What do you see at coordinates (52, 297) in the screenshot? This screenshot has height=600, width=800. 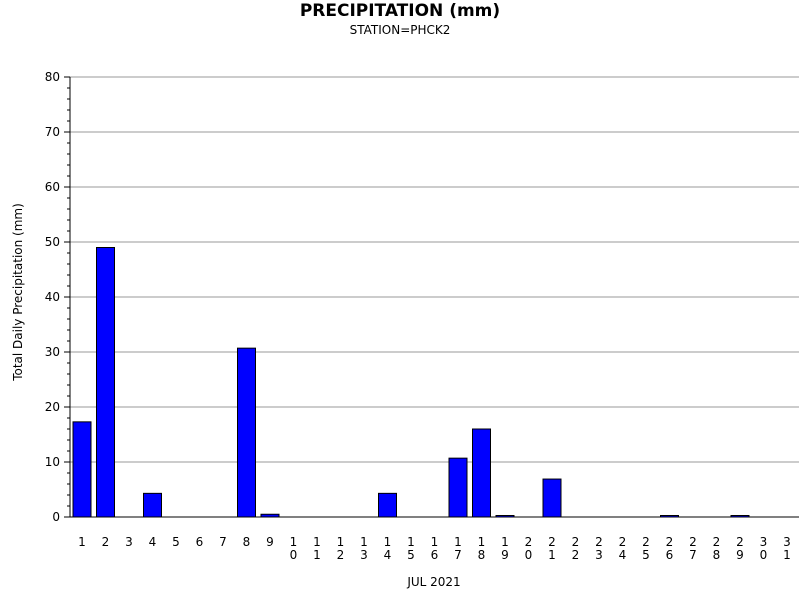 I see `y-tick-label: 40` at bounding box center [52, 297].